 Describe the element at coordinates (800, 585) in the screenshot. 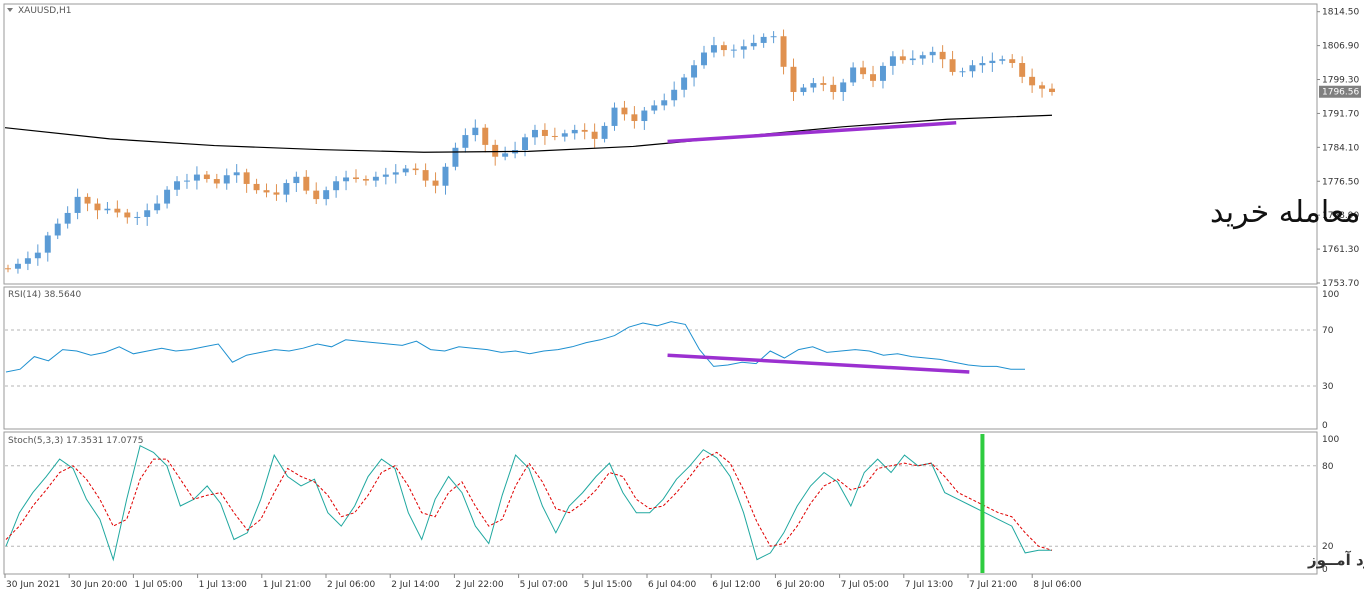

I see `time-tick-label: 6 Jul 20:00` at that location.